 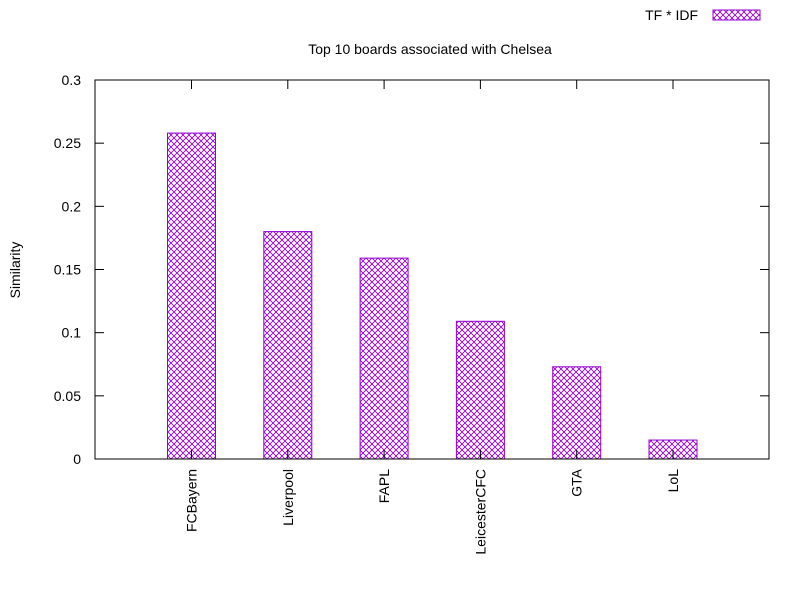 What do you see at coordinates (288, 497) in the screenshot?
I see `x-tick-label: Liverpool` at bounding box center [288, 497].